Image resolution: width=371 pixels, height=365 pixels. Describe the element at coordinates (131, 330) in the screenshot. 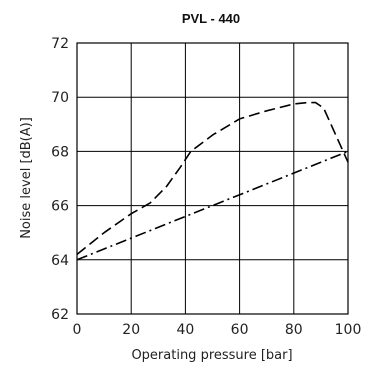

I see `x-tick-label: 20` at that location.